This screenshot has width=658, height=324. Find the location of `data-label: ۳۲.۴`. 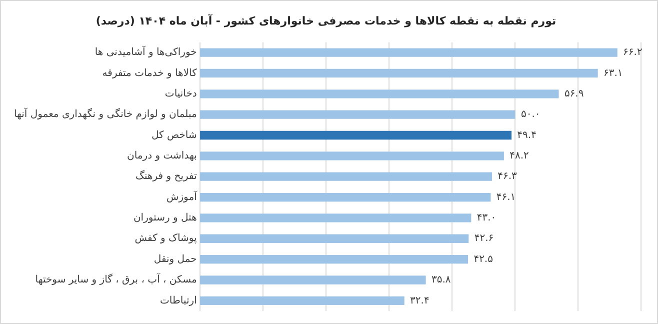

data-label: ۳۲.۴ is located at coordinates (420, 300).